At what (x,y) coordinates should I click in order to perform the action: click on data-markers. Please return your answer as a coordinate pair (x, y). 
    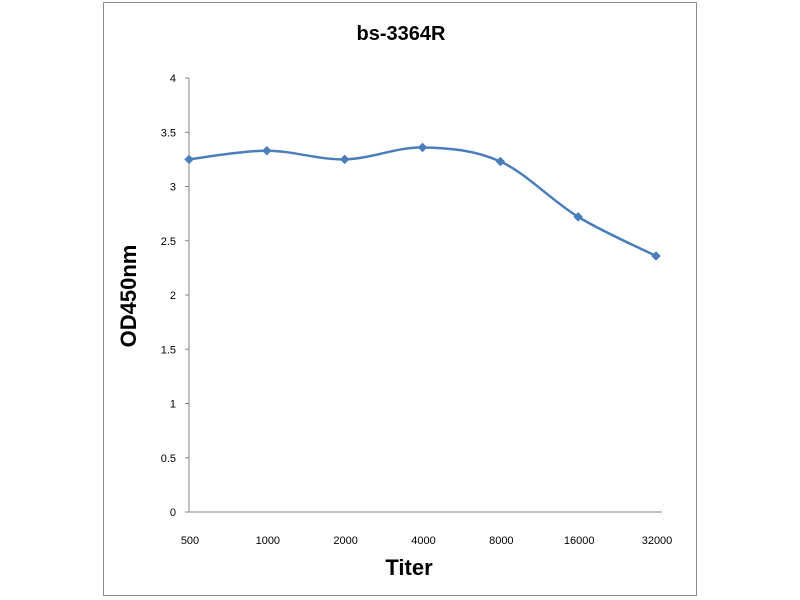
    Looking at the image, I should click on (422, 201).